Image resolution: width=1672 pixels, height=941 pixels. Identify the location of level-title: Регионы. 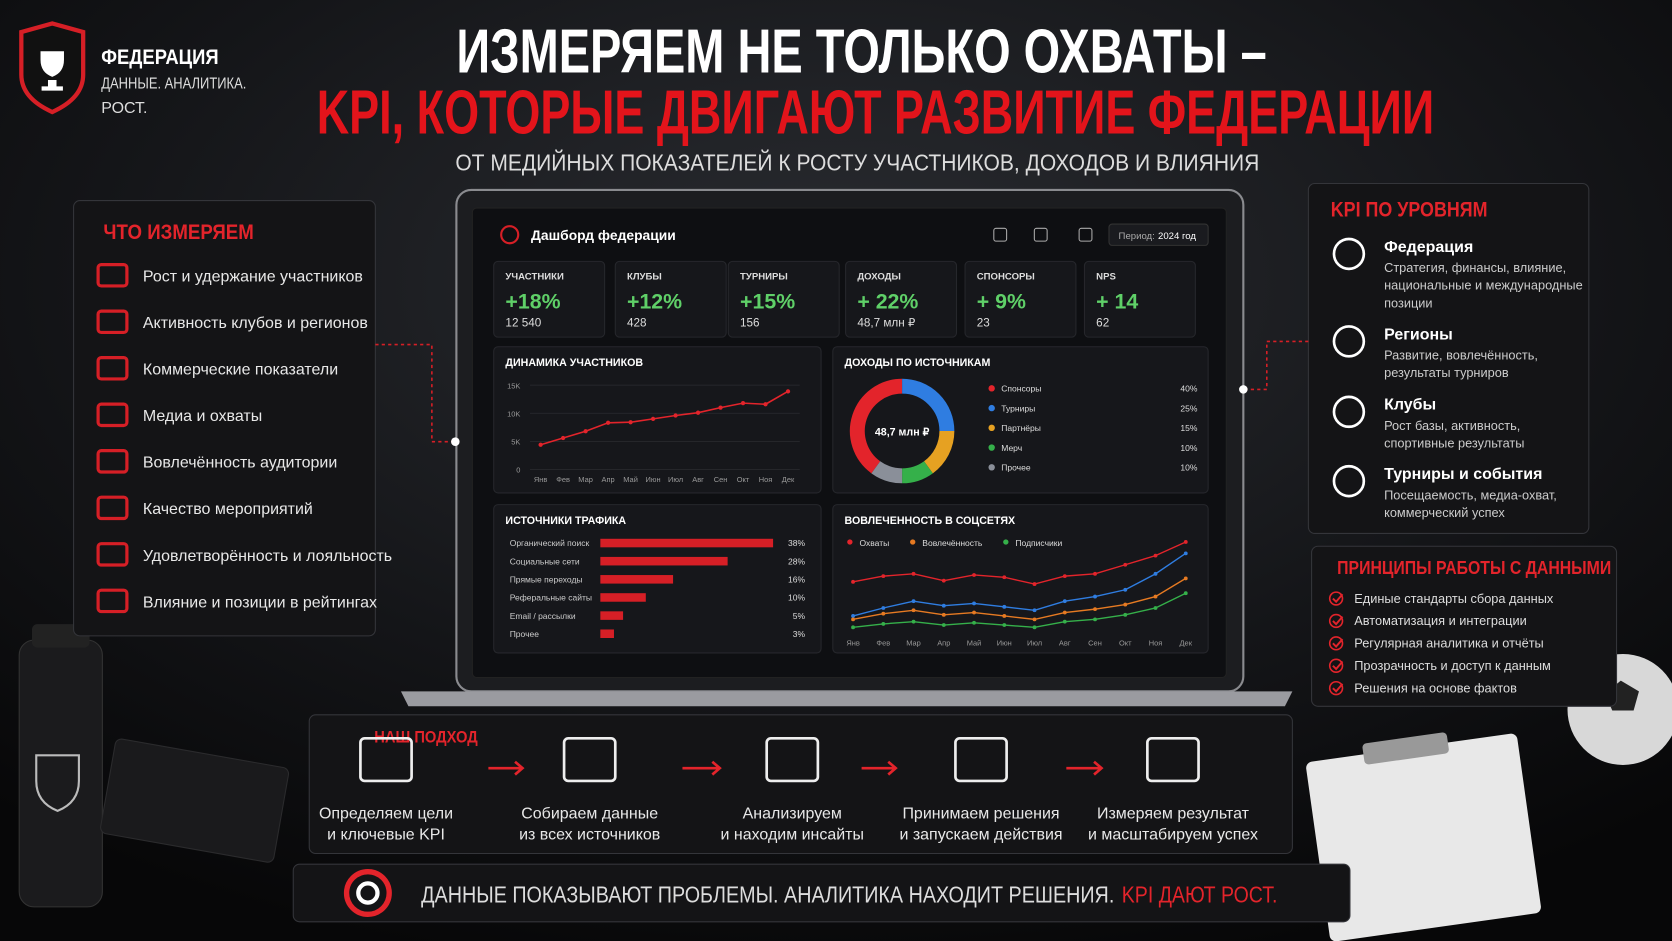
(1418, 334).